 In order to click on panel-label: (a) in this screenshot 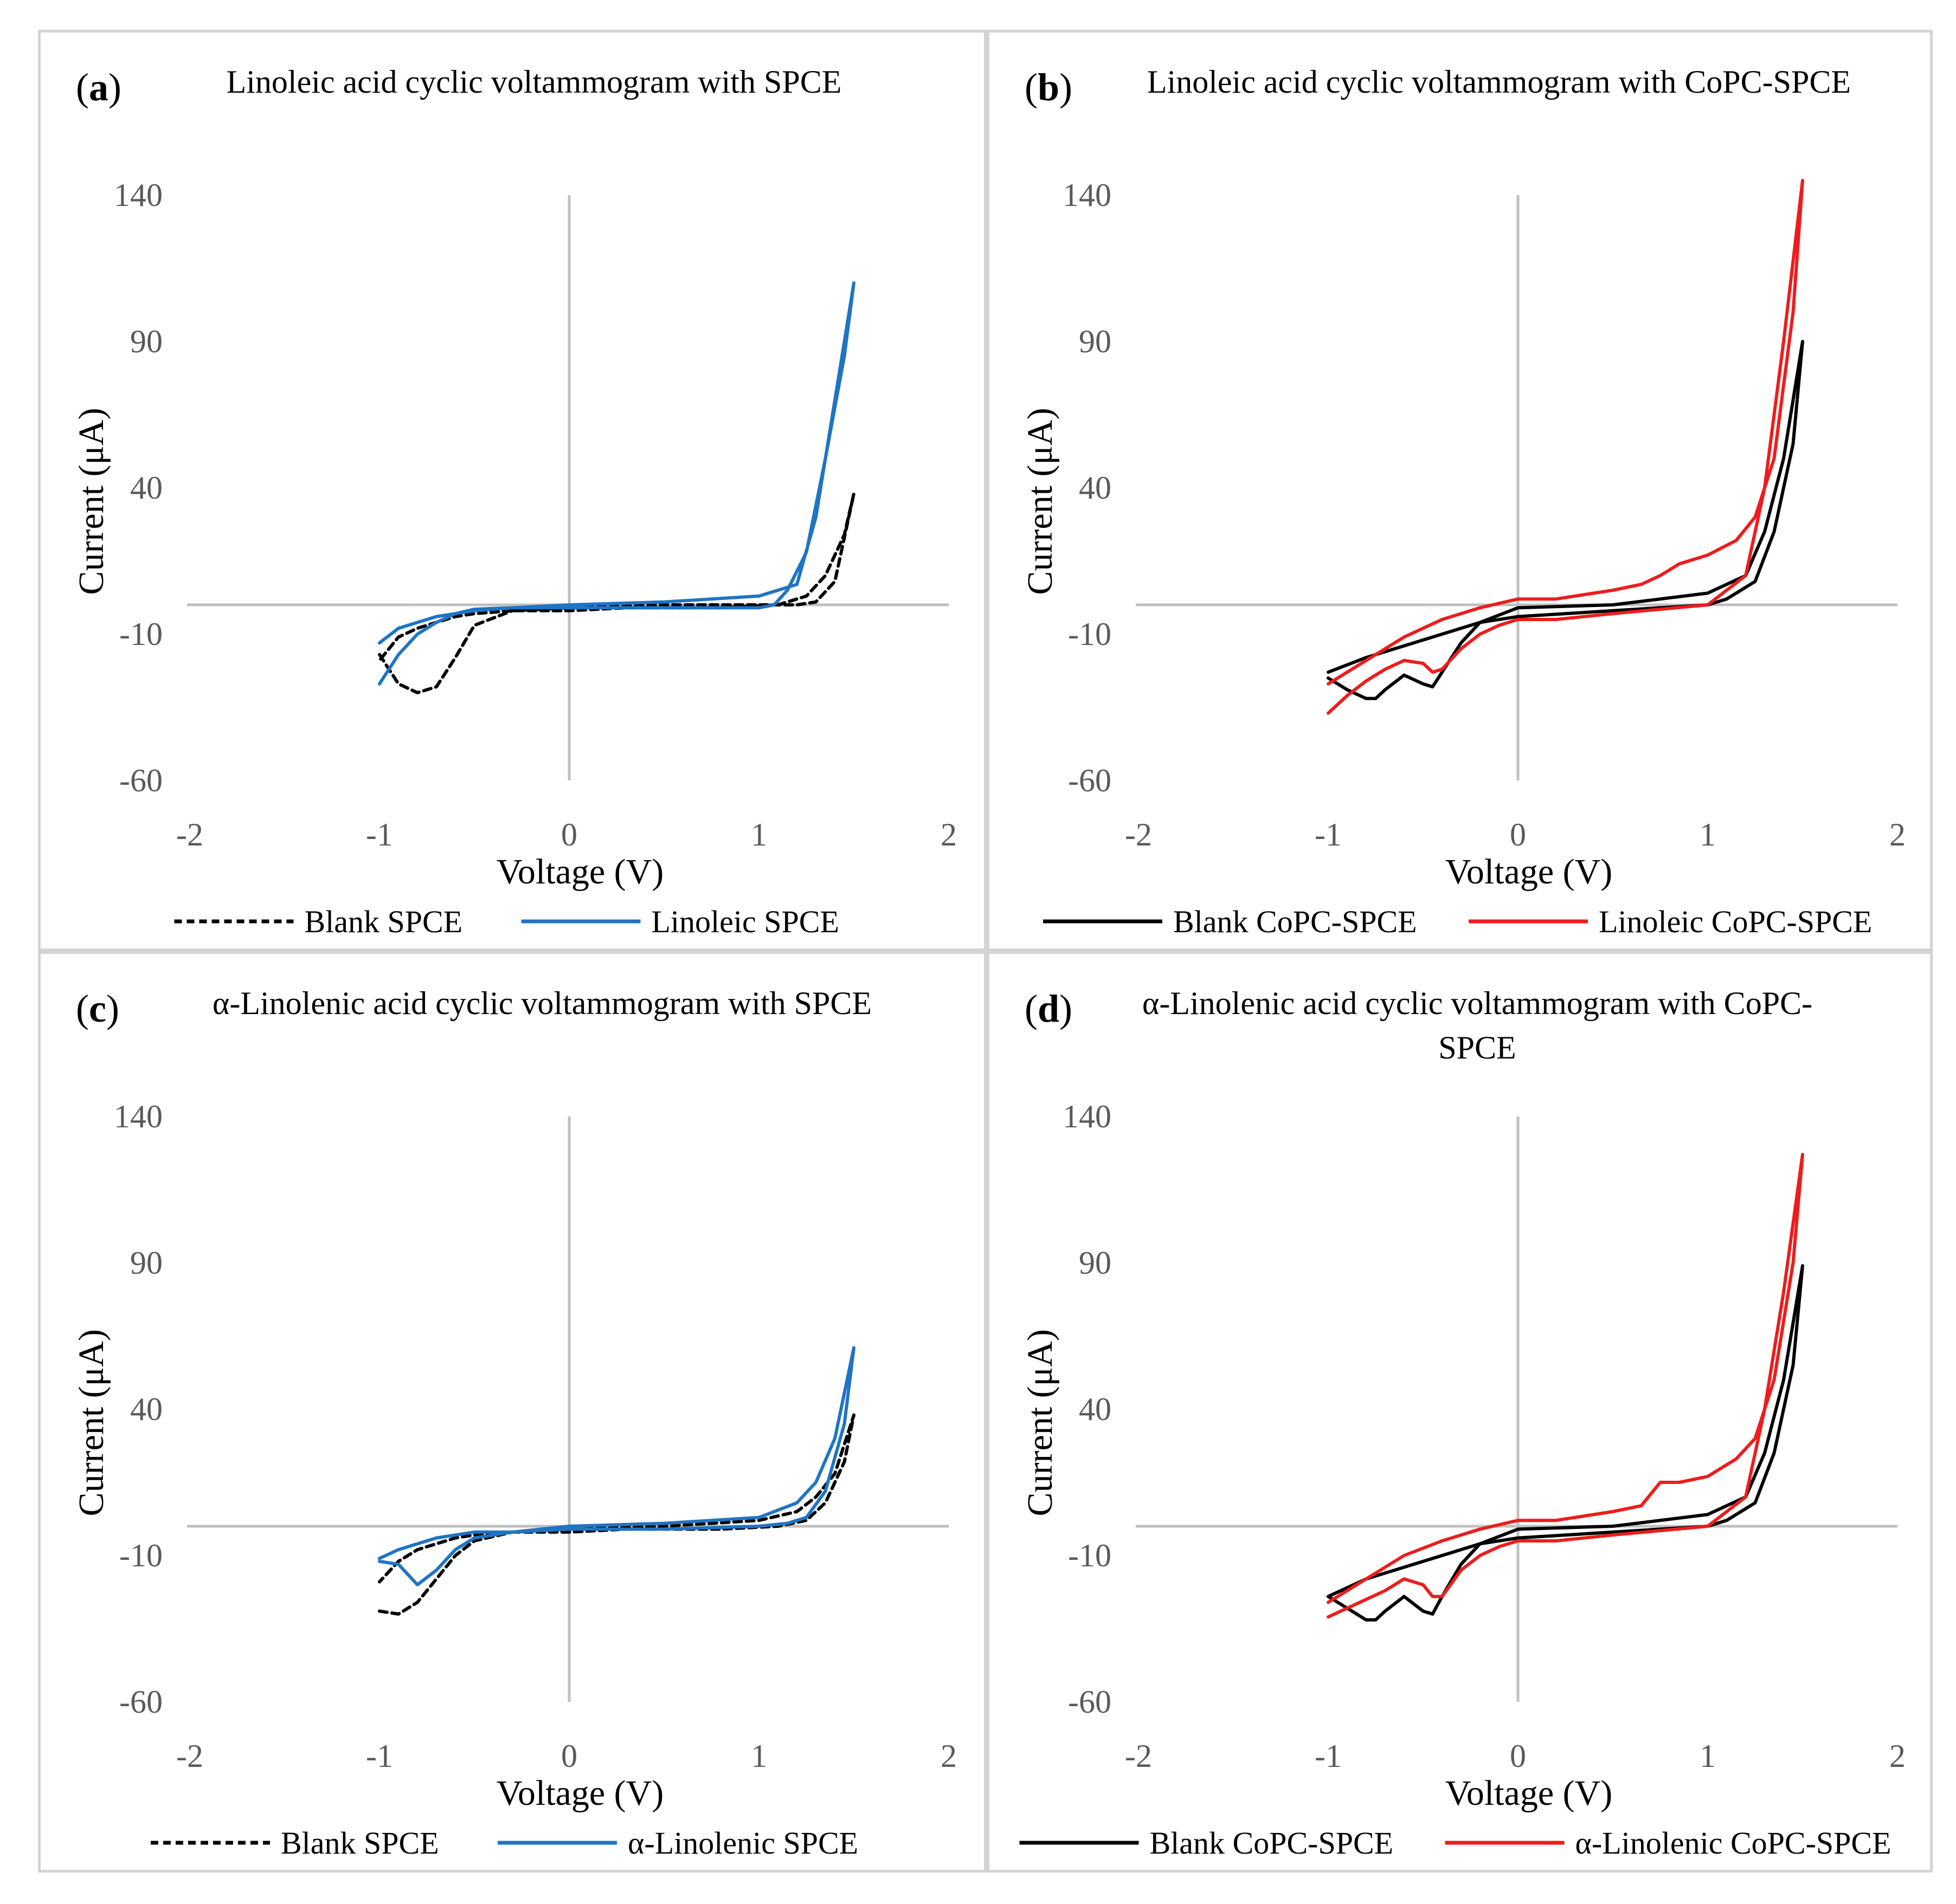, I will do `click(98, 87)`.